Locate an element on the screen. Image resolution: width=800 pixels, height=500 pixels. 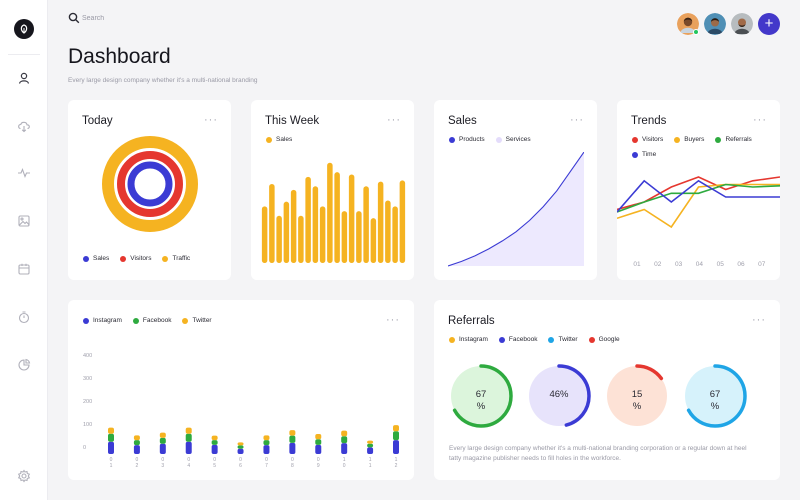
x-tick-label: 3 is located at coordinates (162, 466).